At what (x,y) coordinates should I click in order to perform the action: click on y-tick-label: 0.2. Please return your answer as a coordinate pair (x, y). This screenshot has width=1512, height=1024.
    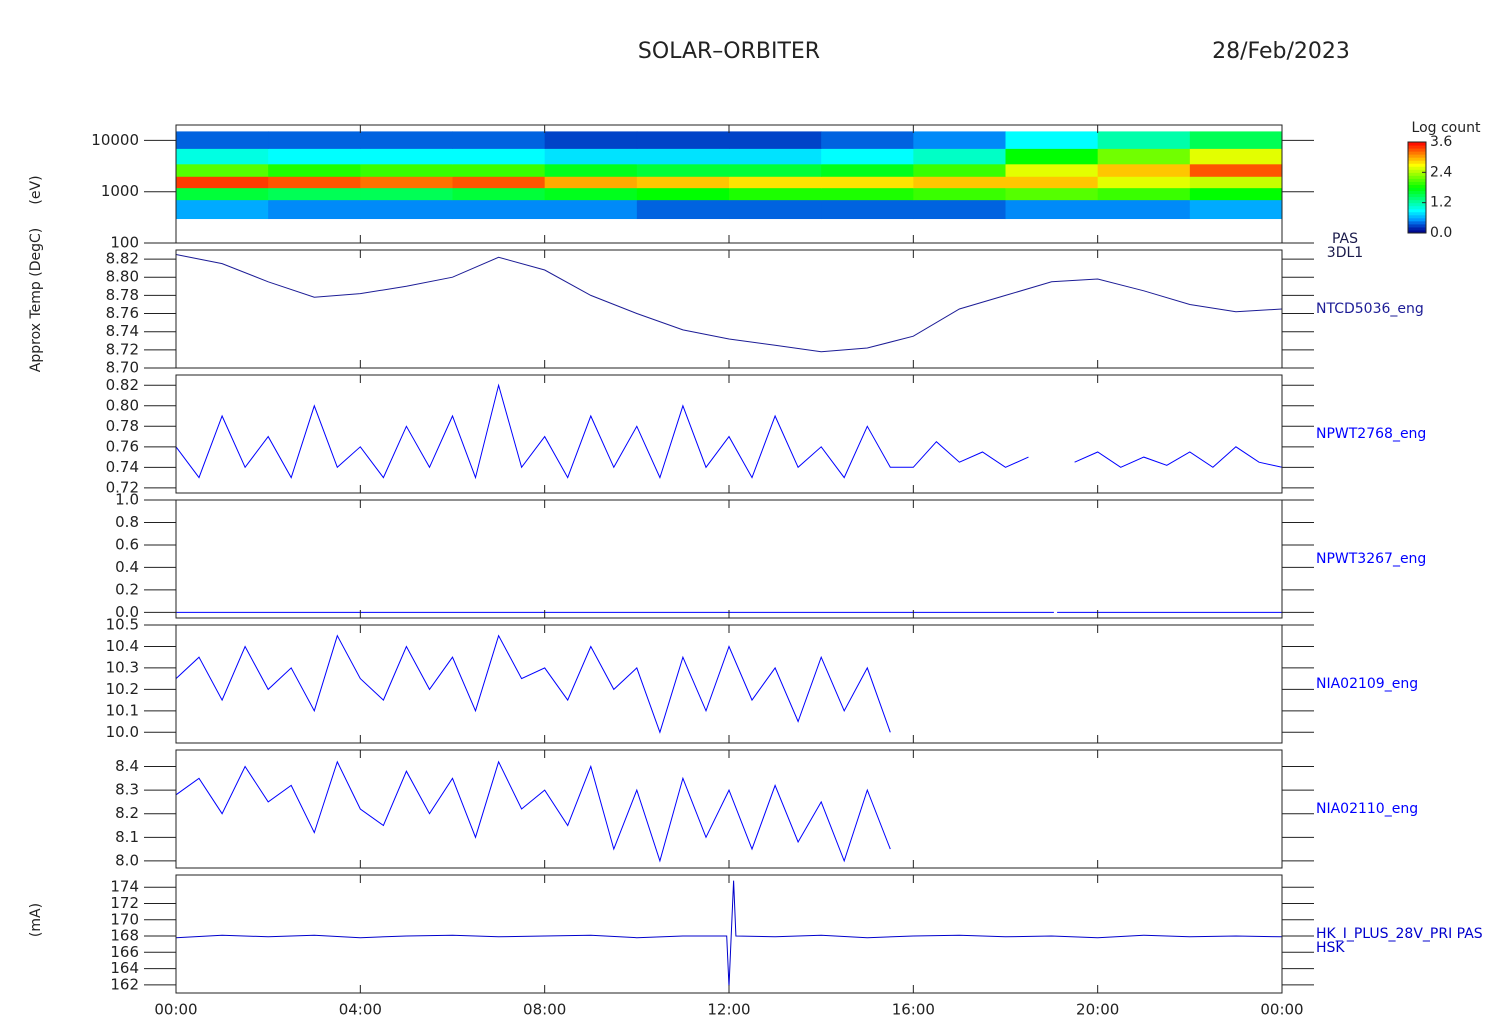
    Looking at the image, I should click on (127, 589).